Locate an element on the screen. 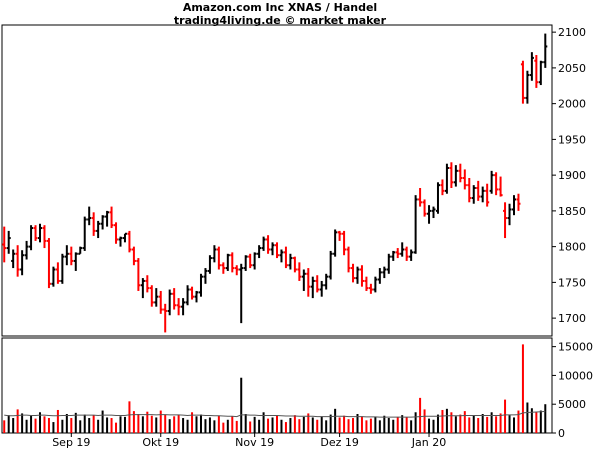  price-tick-label: 1950 is located at coordinates (572, 139).